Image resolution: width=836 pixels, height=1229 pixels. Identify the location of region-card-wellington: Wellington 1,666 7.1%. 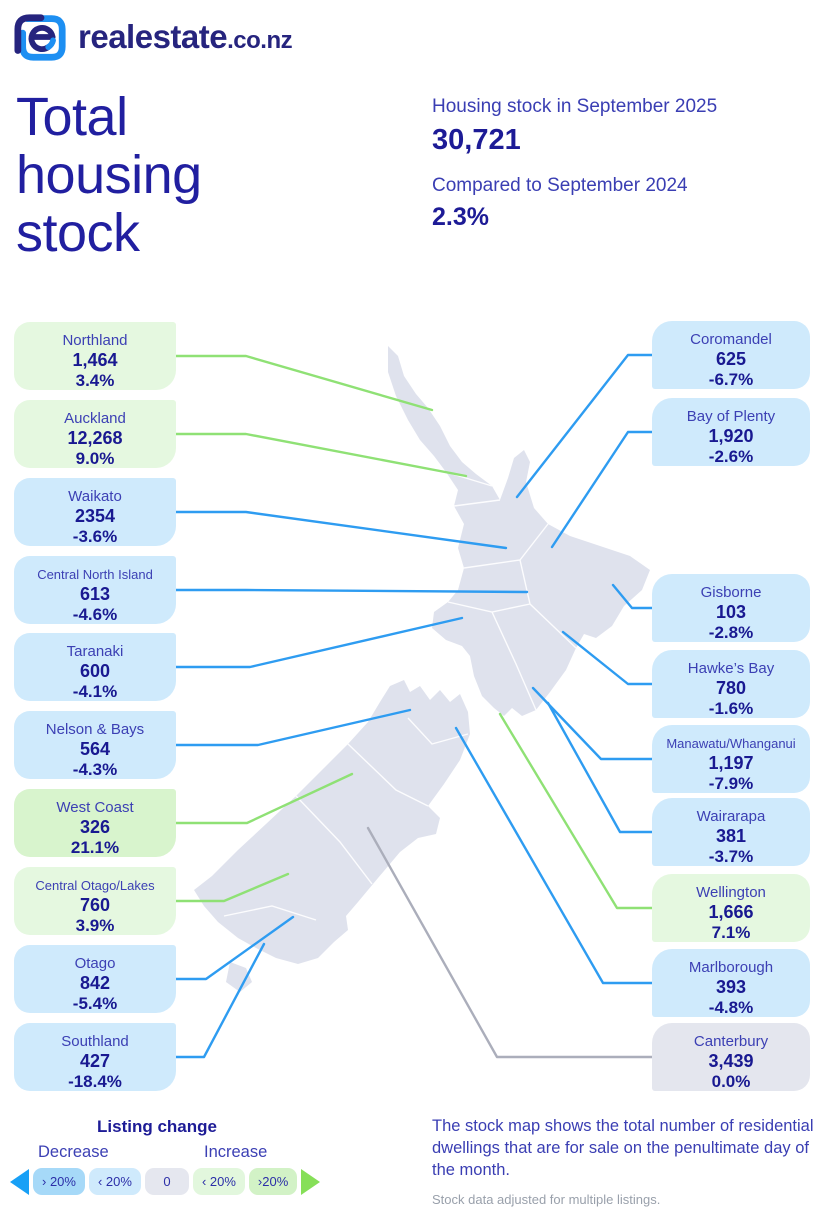
(731, 908).